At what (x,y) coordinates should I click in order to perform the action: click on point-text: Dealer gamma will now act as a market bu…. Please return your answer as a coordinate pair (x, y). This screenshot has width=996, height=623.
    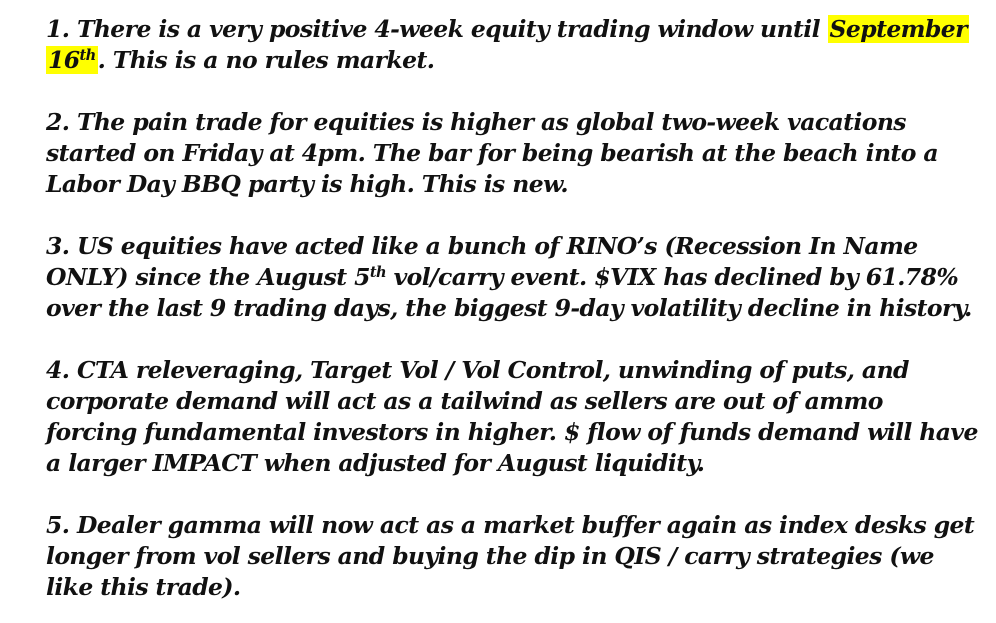
    Looking at the image, I should click on (510, 556).